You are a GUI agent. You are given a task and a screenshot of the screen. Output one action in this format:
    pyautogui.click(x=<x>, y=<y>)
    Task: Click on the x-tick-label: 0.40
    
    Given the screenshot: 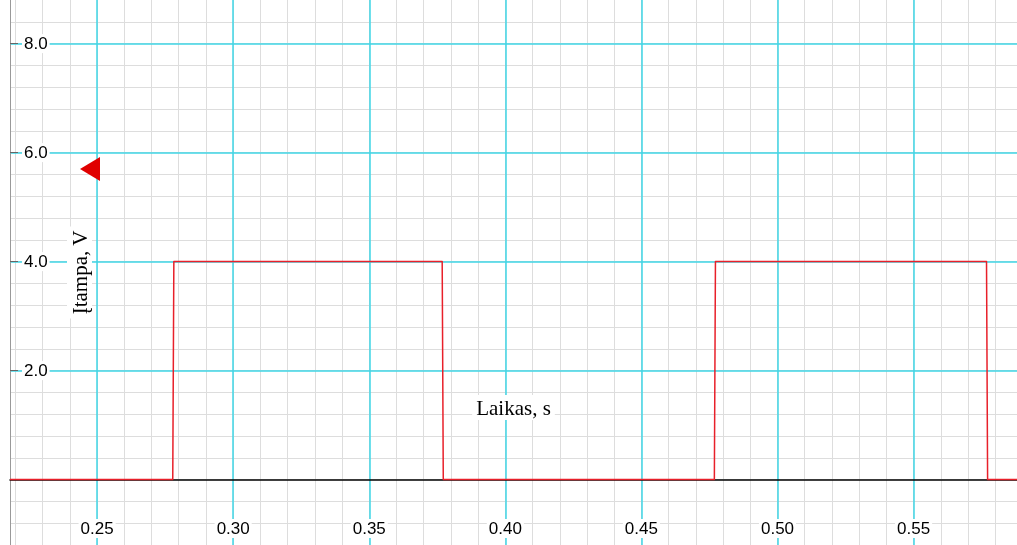 What is the action you would take?
    pyautogui.click(x=505, y=528)
    